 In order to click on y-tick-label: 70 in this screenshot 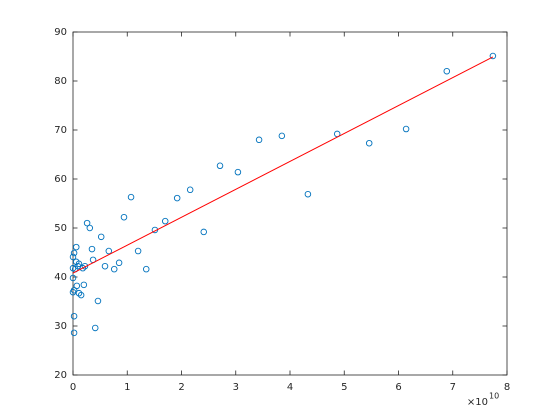, I will do `click(60, 130)`.